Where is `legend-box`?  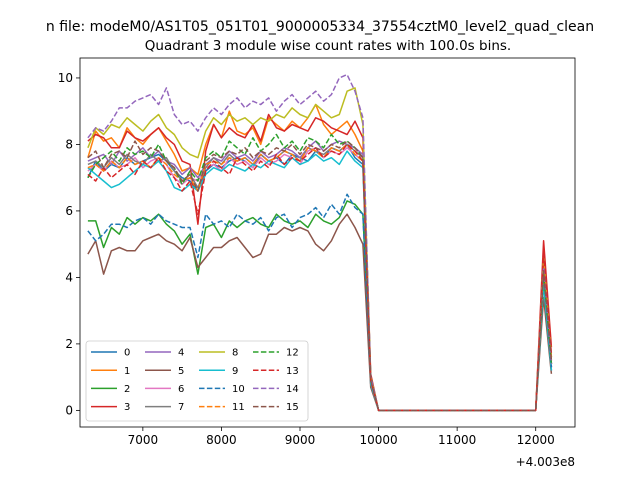
legend-box is located at coordinates (197, 381).